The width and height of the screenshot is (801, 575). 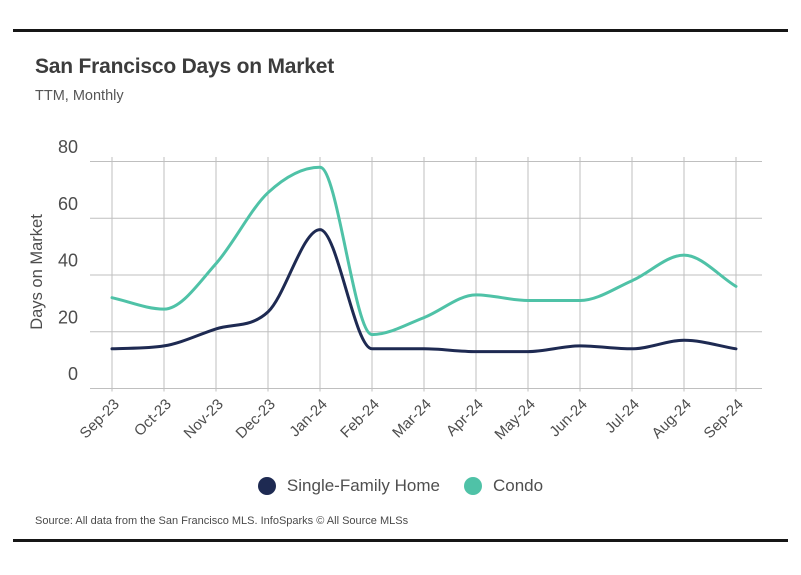 I want to click on chart-title: San Francisco Days on Market, so click(x=185, y=66).